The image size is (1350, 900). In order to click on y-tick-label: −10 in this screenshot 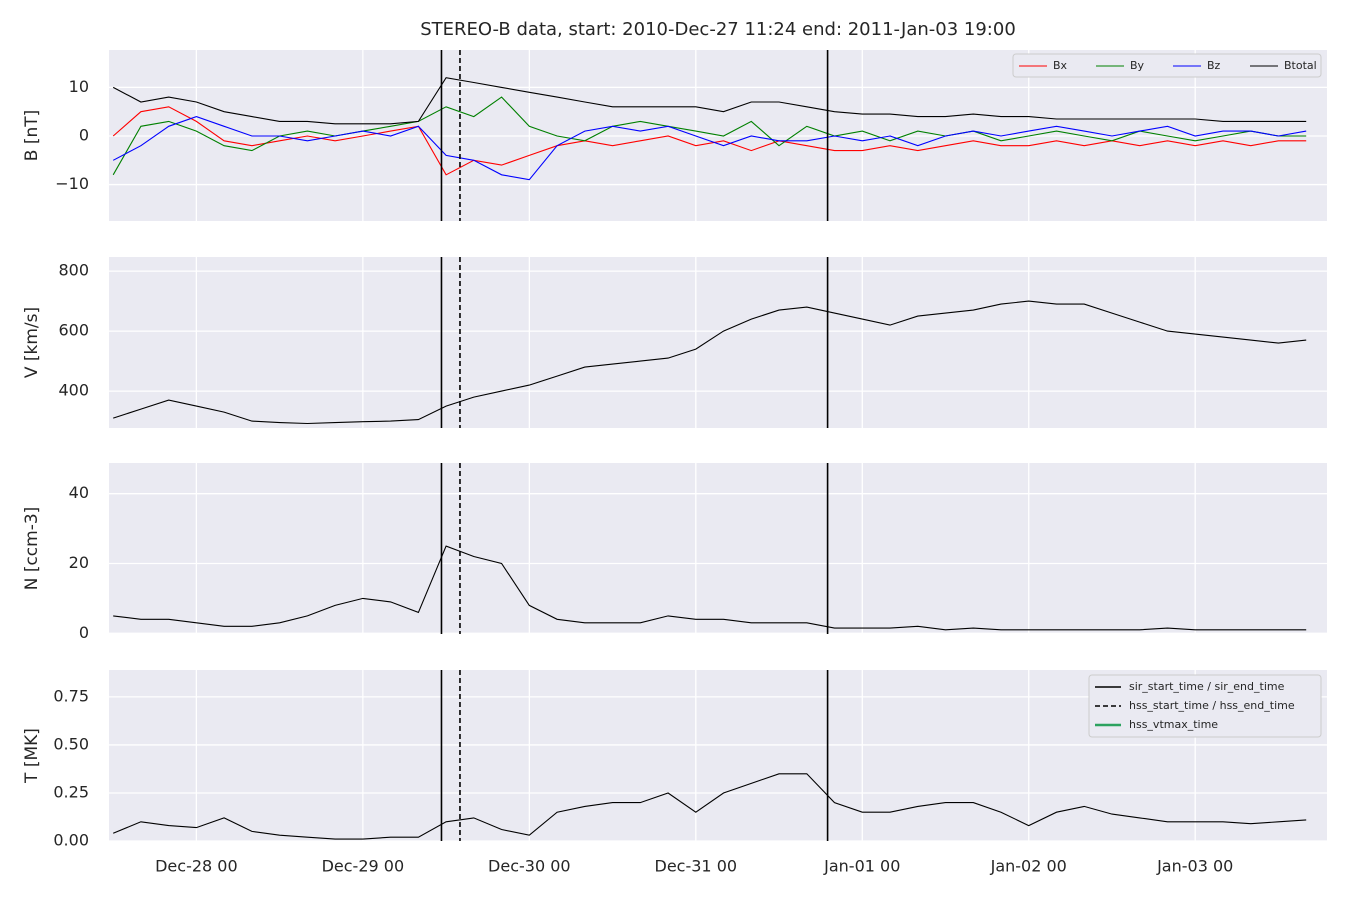, I will do `click(72, 183)`.